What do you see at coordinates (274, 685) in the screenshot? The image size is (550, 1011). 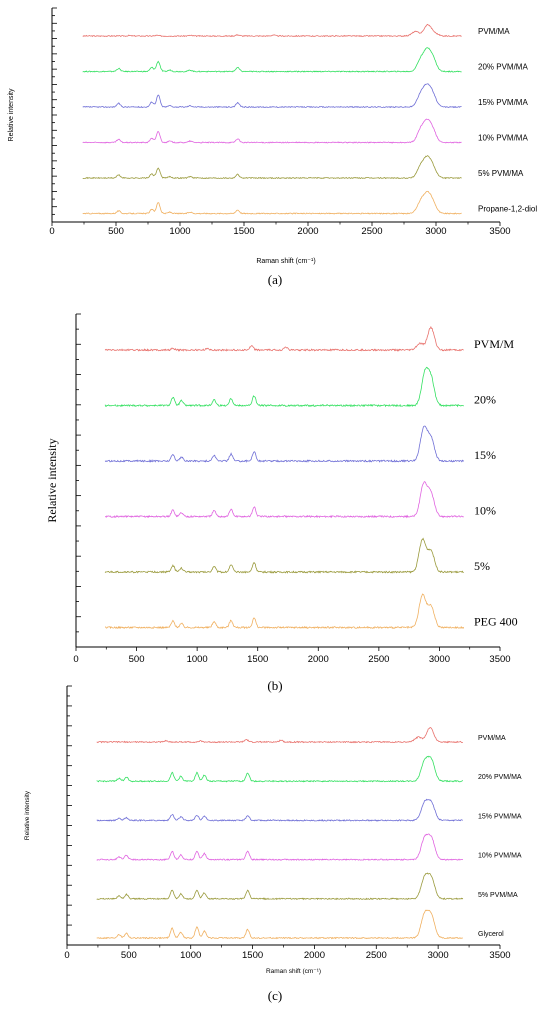 I see `panel-label: (b)` at bounding box center [274, 685].